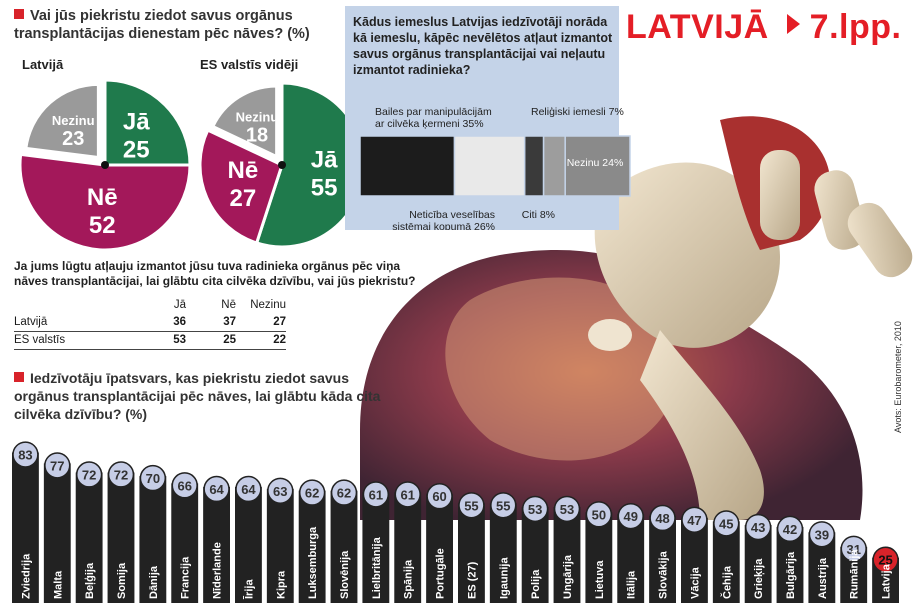 This screenshot has width=914, height=605. I want to click on bar-value-label: 50, so click(599, 514).